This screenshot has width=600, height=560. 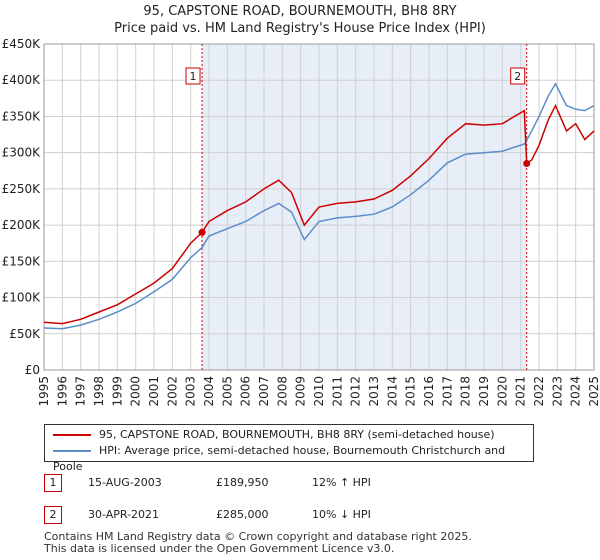 What do you see at coordinates (304, 516) in the screenshot?
I see `table-row: 2 30-APR-2021 £285,000 10% ↓ HPI` at bounding box center [304, 516].